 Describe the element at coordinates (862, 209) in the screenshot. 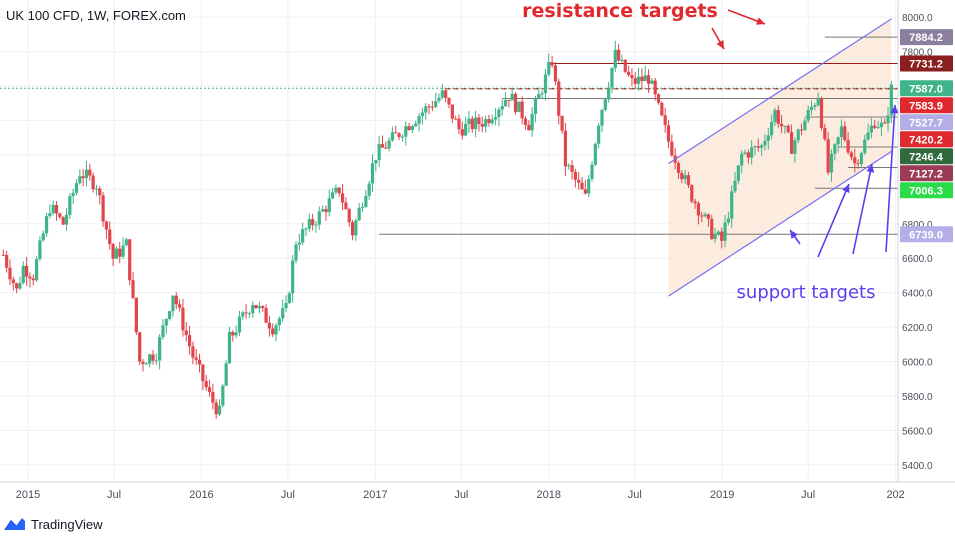

I see `support-arrow` at that location.